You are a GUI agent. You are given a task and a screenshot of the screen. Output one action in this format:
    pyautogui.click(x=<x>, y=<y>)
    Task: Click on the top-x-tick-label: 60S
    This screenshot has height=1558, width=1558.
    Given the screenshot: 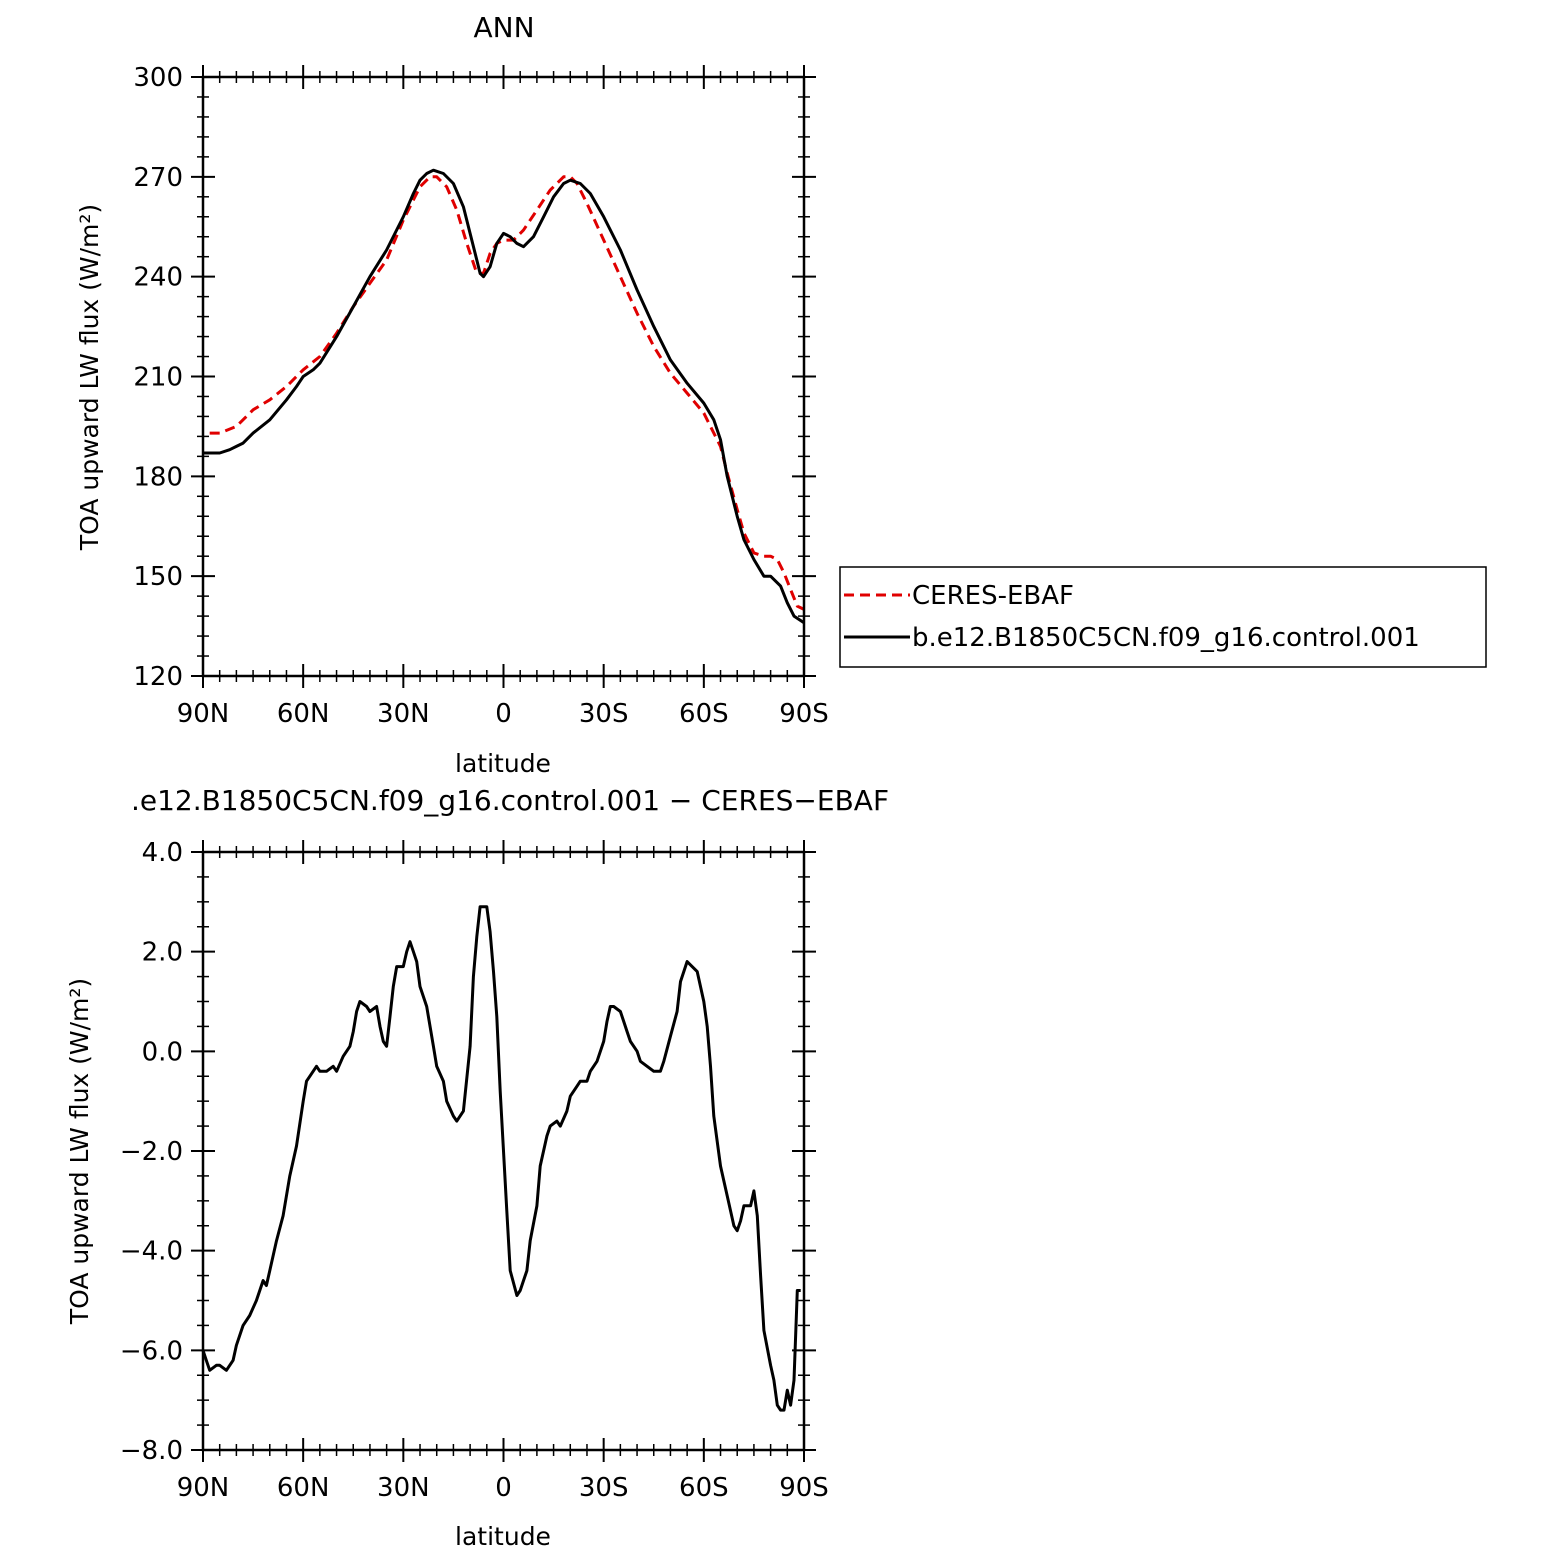 What is the action you would take?
    pyautogui.click(x=704, y=714)
    